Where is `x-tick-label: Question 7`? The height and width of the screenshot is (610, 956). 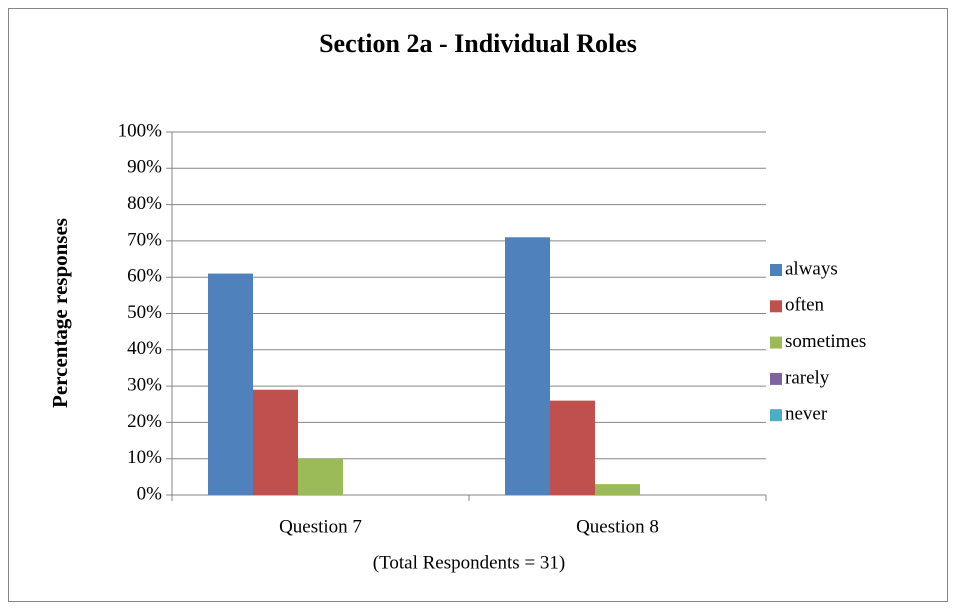
x-tick-label: Question 7 is located at coordinates (320, 526).